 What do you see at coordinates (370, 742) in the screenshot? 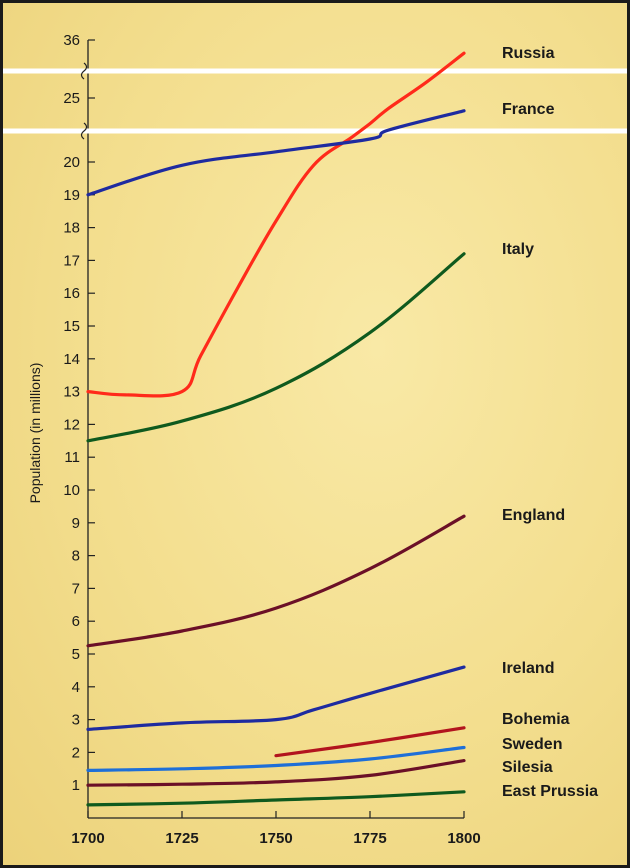
I see `series-line-bohemia` at bounding box center [370, 742].